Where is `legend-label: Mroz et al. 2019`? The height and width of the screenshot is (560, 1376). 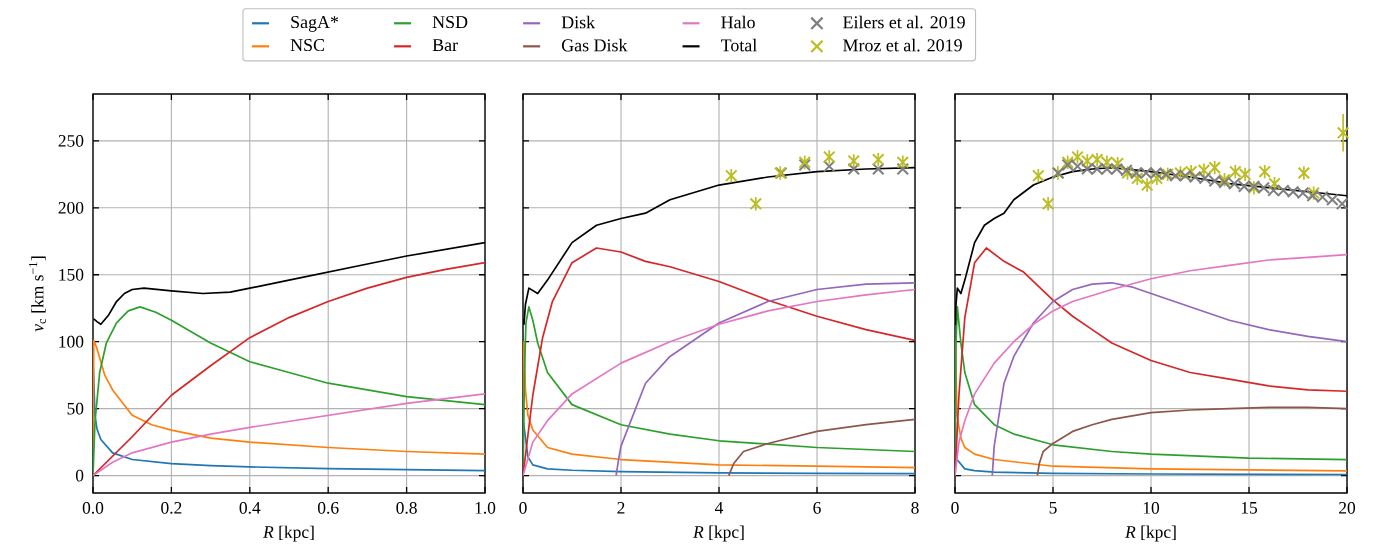
legend-label: Mroz et al. 2019 is located at coordinates (902, 45).